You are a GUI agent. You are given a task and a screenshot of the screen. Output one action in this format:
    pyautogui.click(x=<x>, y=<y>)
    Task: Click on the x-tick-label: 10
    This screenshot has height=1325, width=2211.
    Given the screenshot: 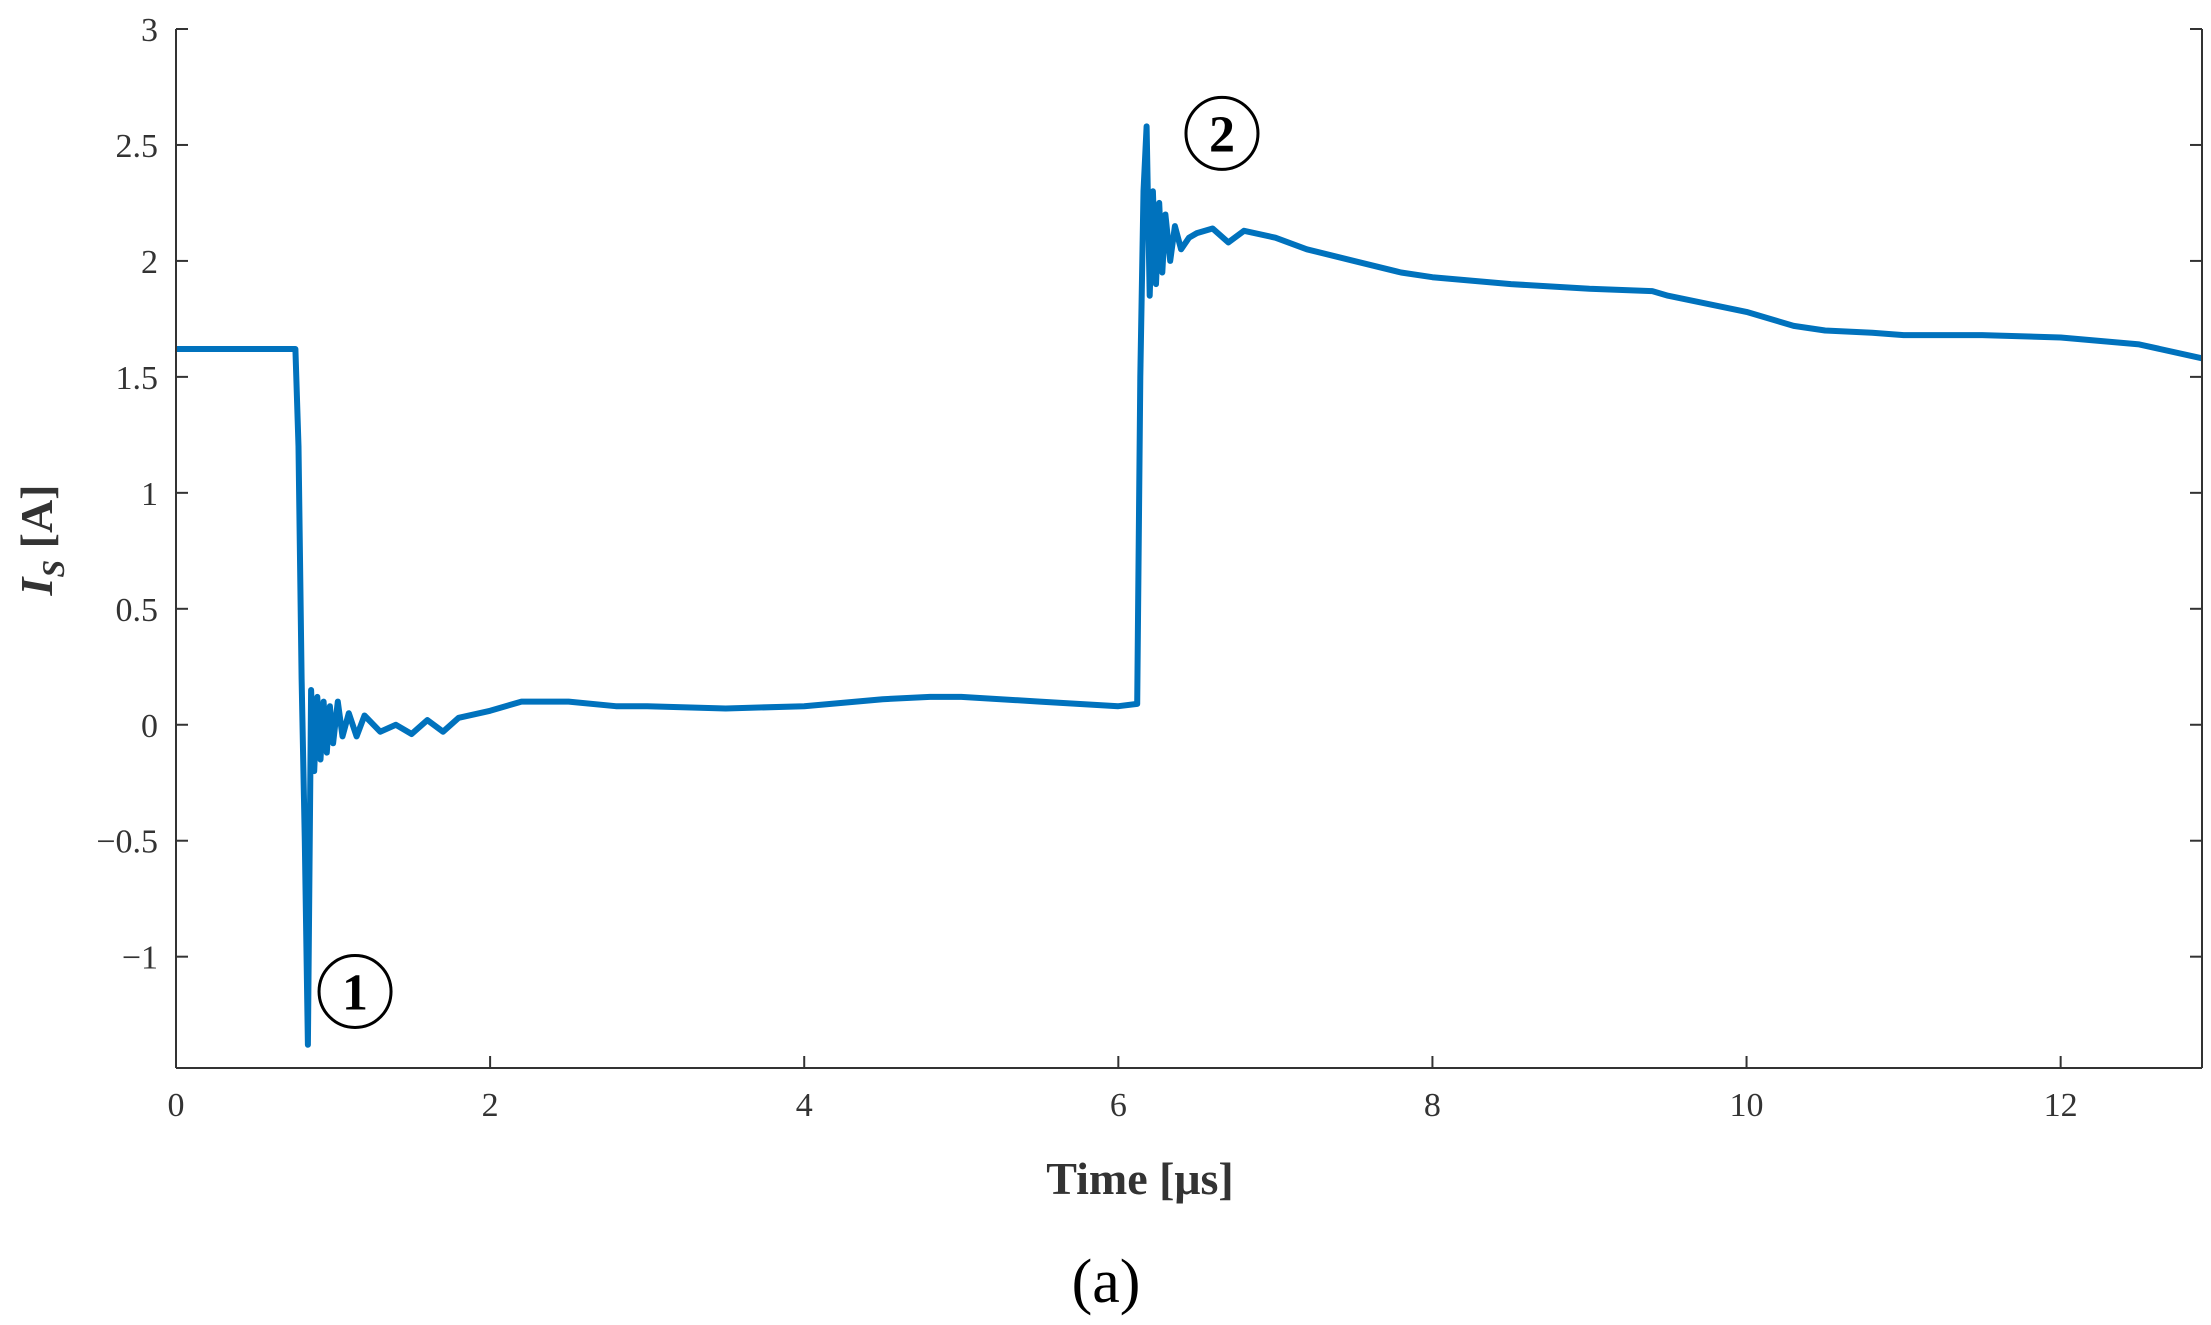 What is the action you would take?
    pyautogui.click(x=1747, y=1105)
    